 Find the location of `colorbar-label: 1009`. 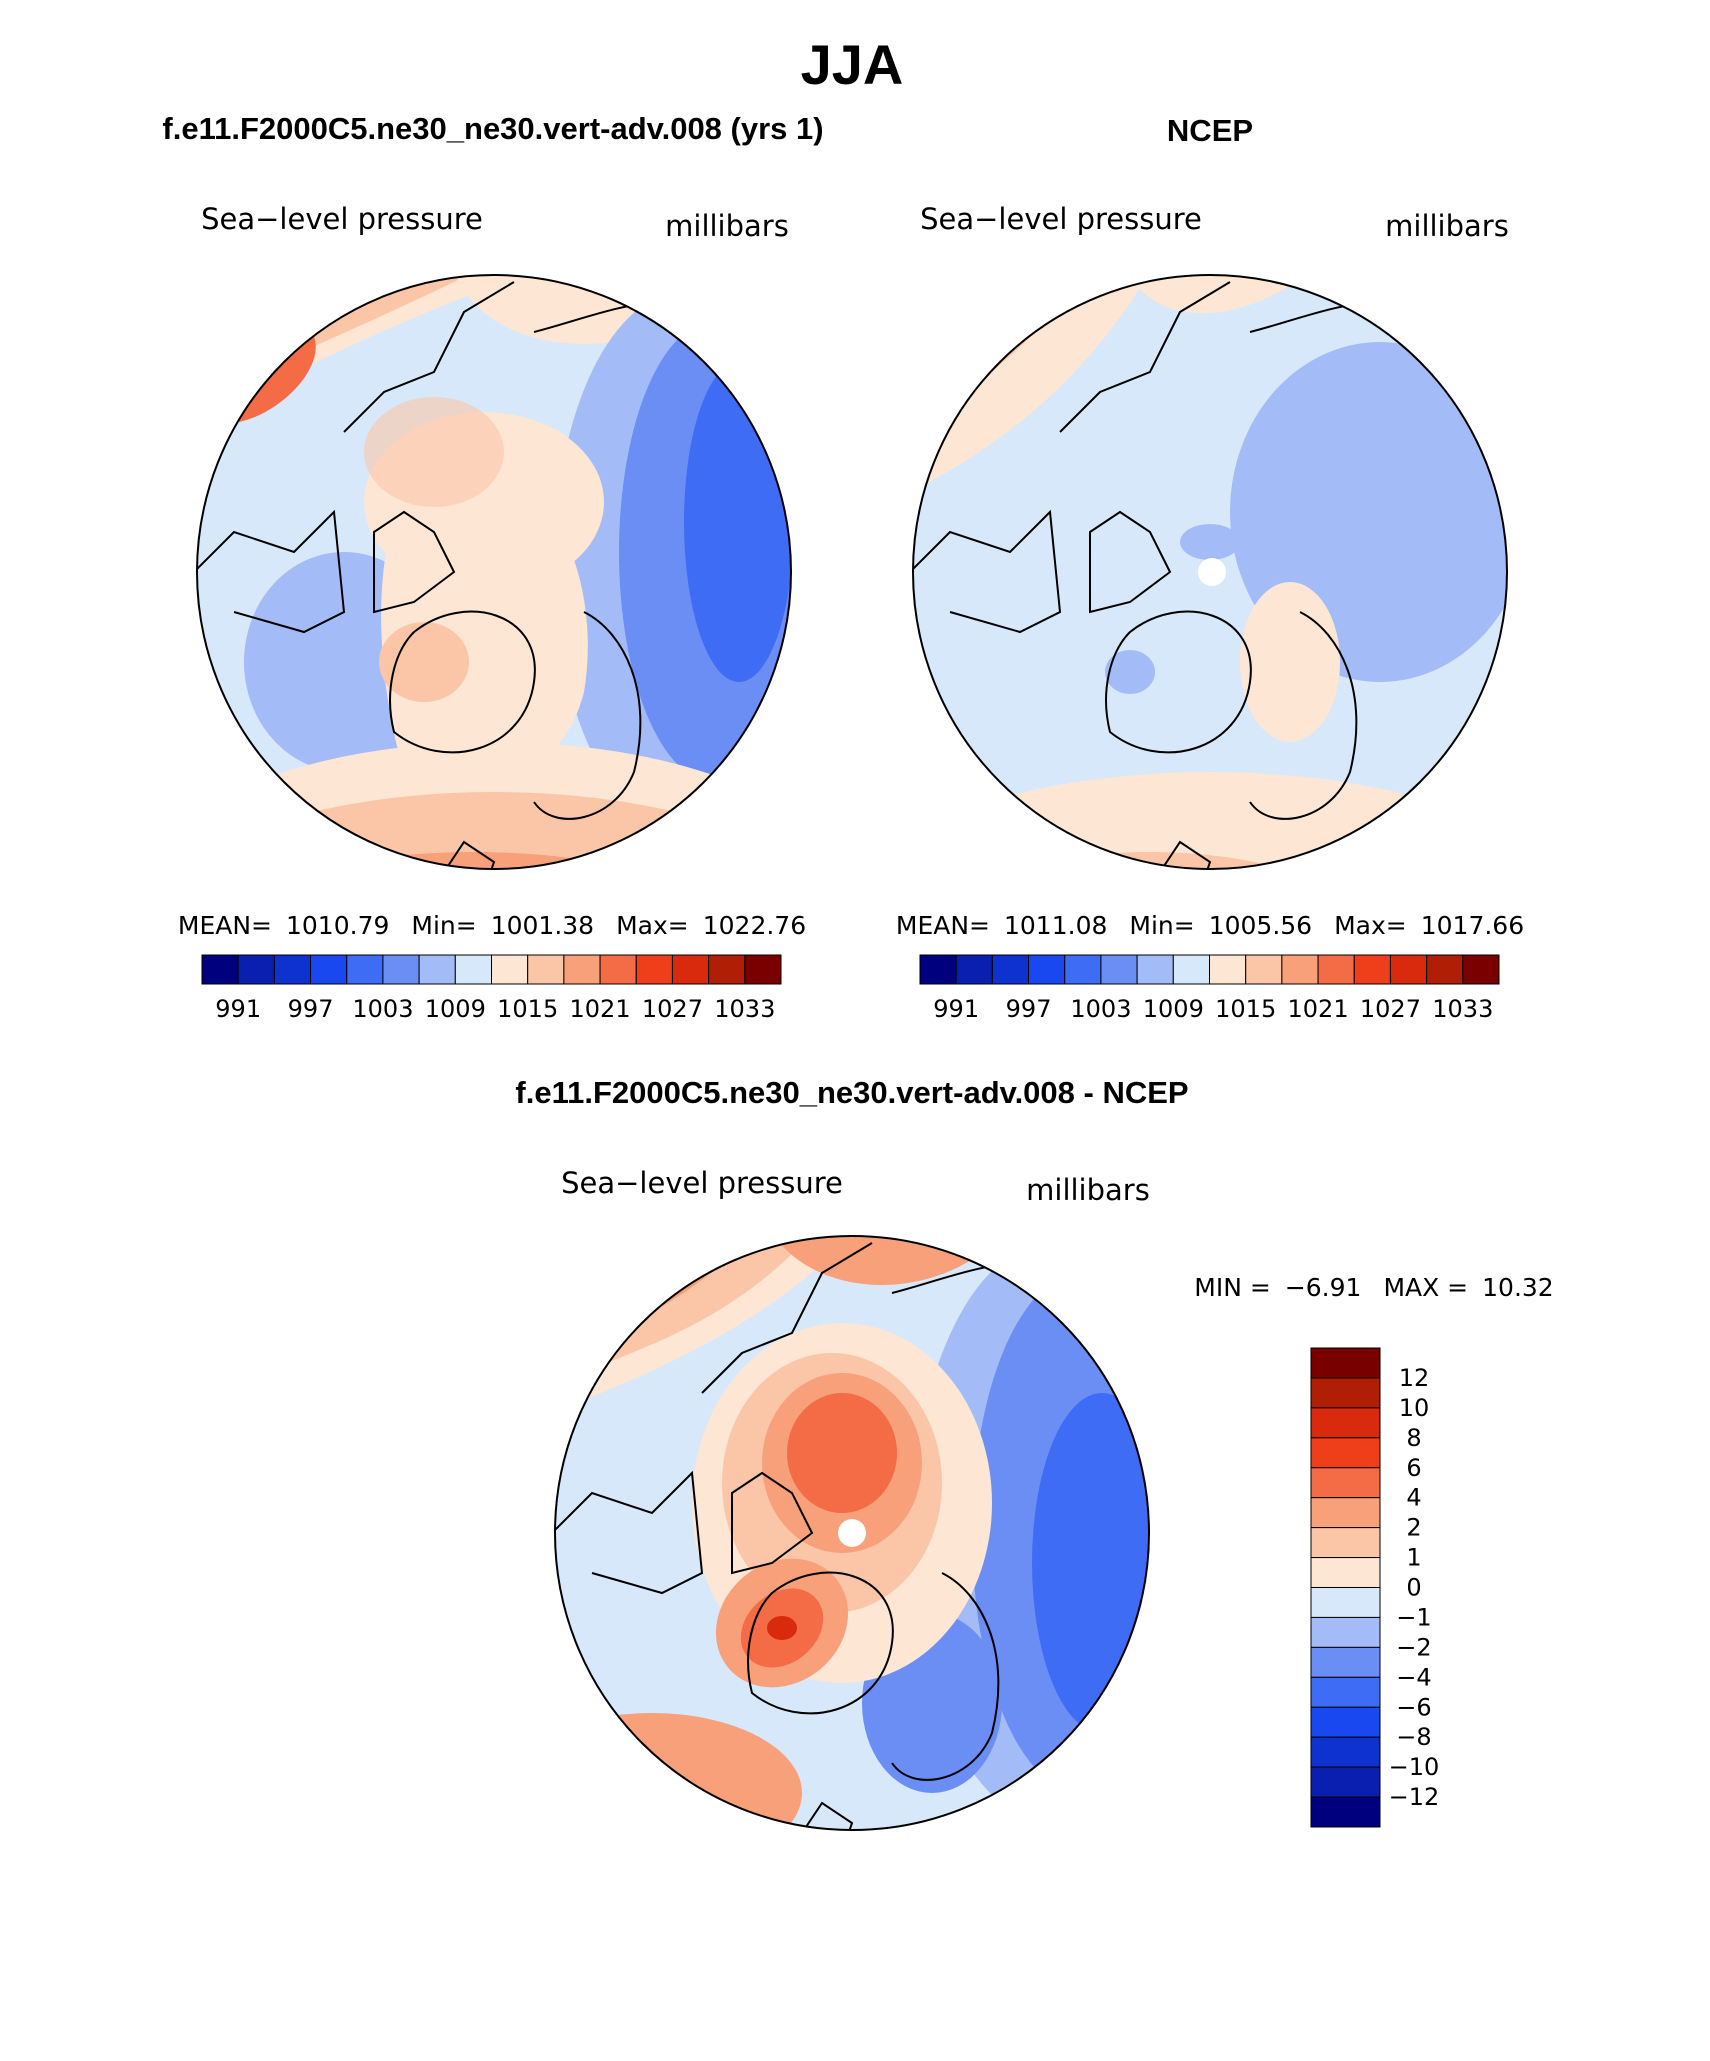

colorbar-label: 1009 is located at coordinates (455, 1009).